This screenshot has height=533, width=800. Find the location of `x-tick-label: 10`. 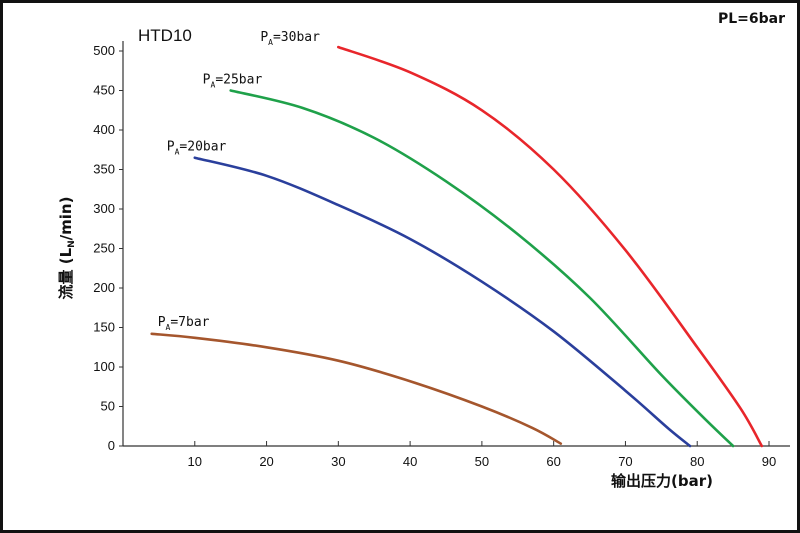

x-tick-label: 10 is located at coordinates (195, 461).